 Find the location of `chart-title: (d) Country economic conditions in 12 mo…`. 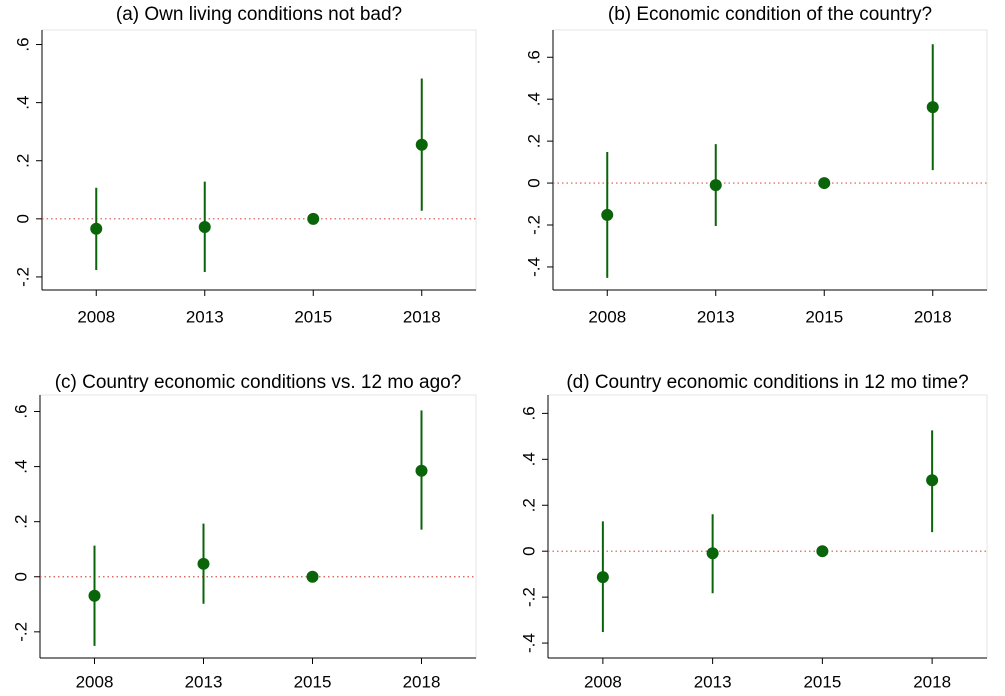

chart-title: (d) Country economic conditions in 12 mo… is located at coordinates (767, 382).